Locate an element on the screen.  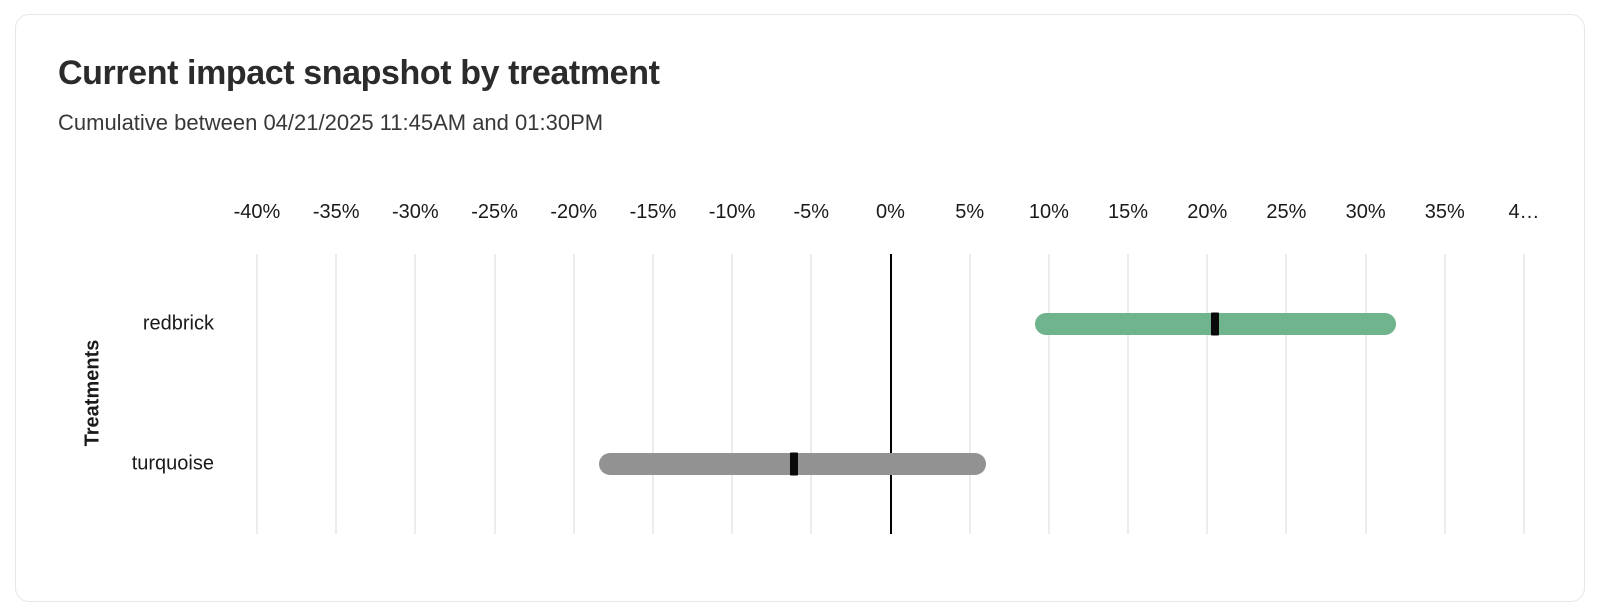
x-tick-label: -40% is located at coordinates (257, 212).